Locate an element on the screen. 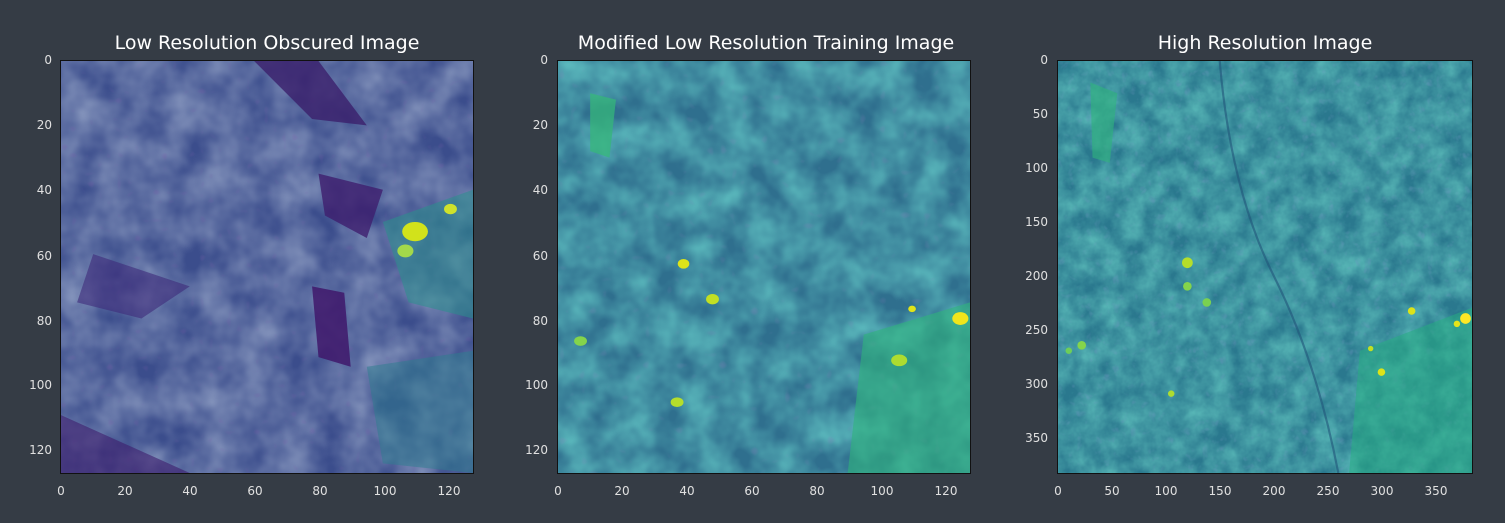 This screenshot has width=1505, height=523. panel-title: High Resolution Image is located at coordinates (1265, 43).